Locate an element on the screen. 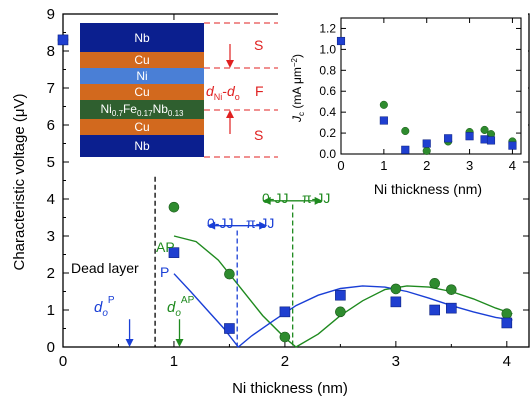 This screenshot has height=401, width=531. p-pijj-label: π-JJ is located at coordinates (260, 223).